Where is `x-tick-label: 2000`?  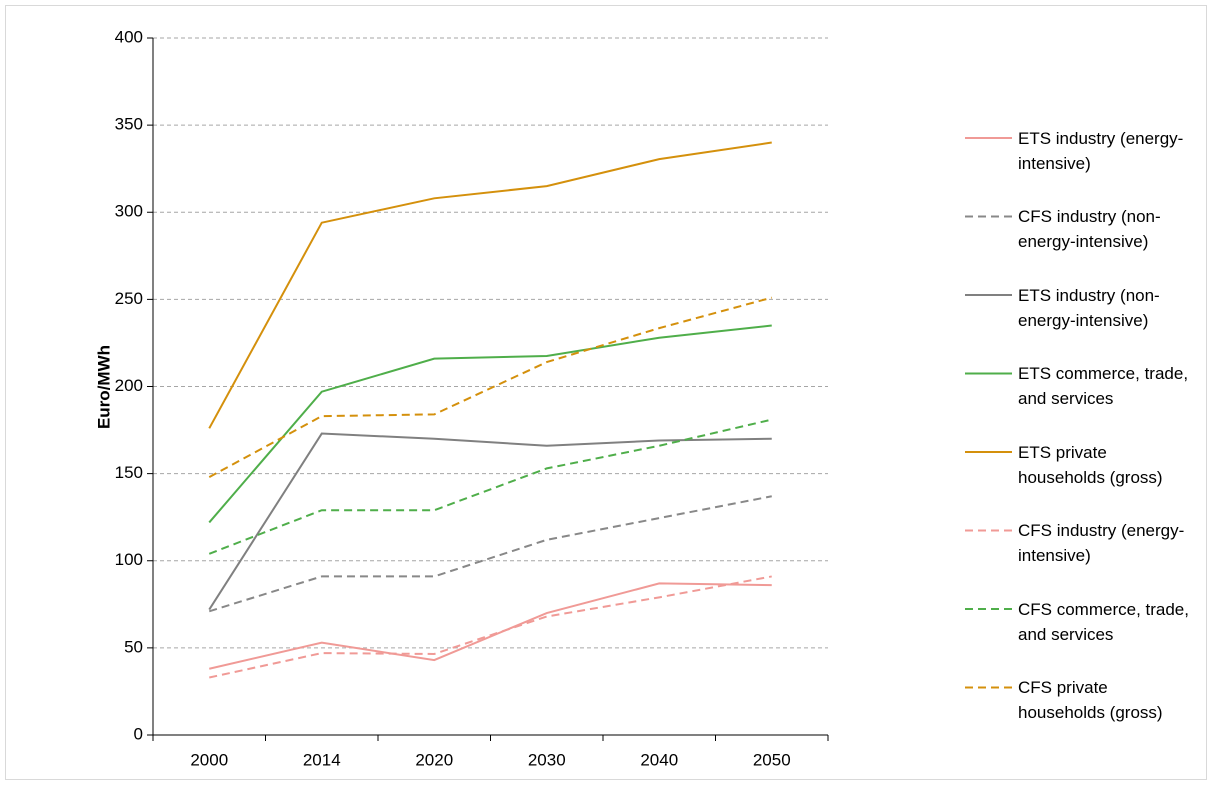
x-tick-label: 2000 is located at coordinates (209, 759).